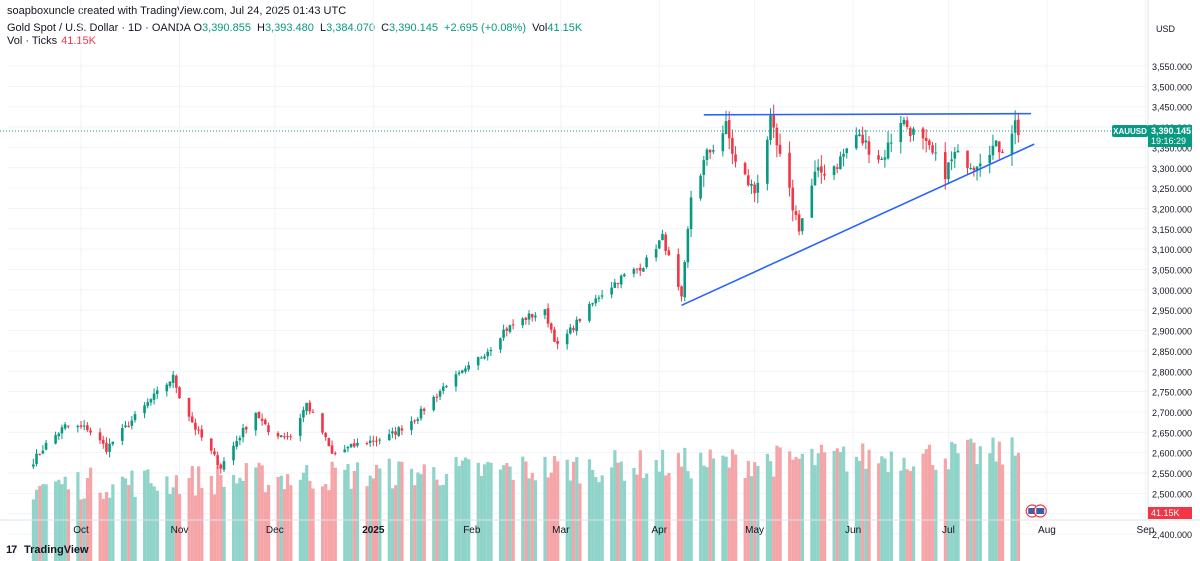 Image resolution: width=1200 pixels, height=561 pixels. I want to click on price-tick-label: 3,150.000, so click(1172, 230).